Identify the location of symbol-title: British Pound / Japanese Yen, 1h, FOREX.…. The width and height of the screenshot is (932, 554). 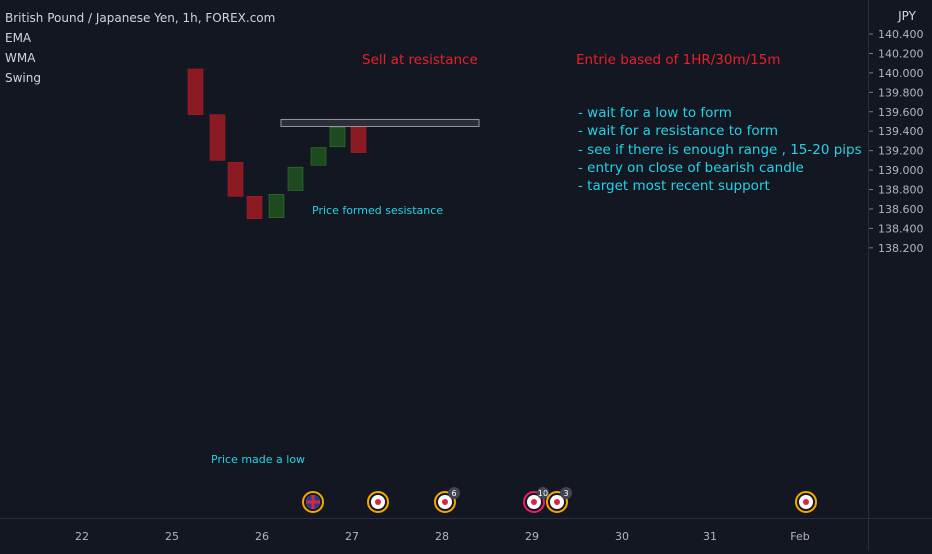
(140, 18).